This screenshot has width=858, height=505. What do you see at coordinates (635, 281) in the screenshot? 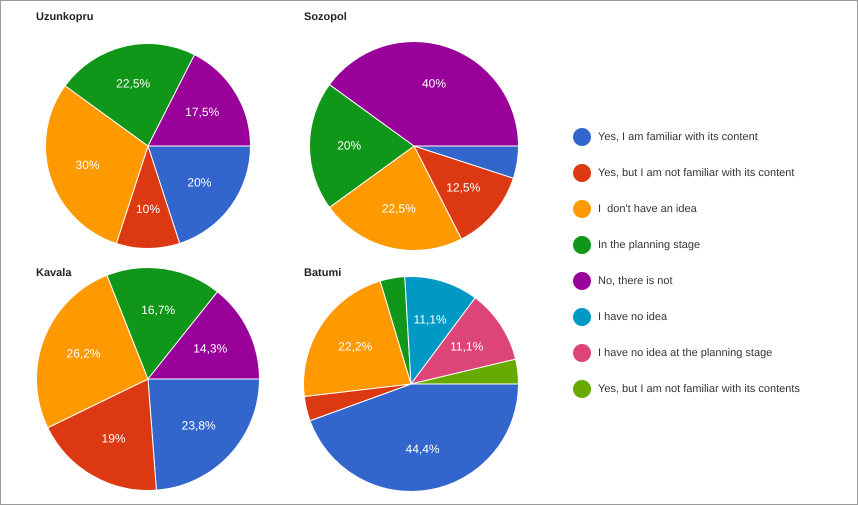
I see `legend-label: No, there is not` at bounding box center [635, 281].